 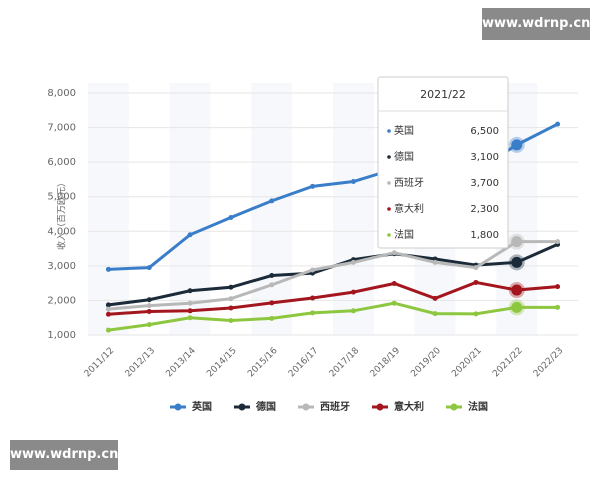 I want to click on tooltip-name: 意大利, so click(x=409, y=208).